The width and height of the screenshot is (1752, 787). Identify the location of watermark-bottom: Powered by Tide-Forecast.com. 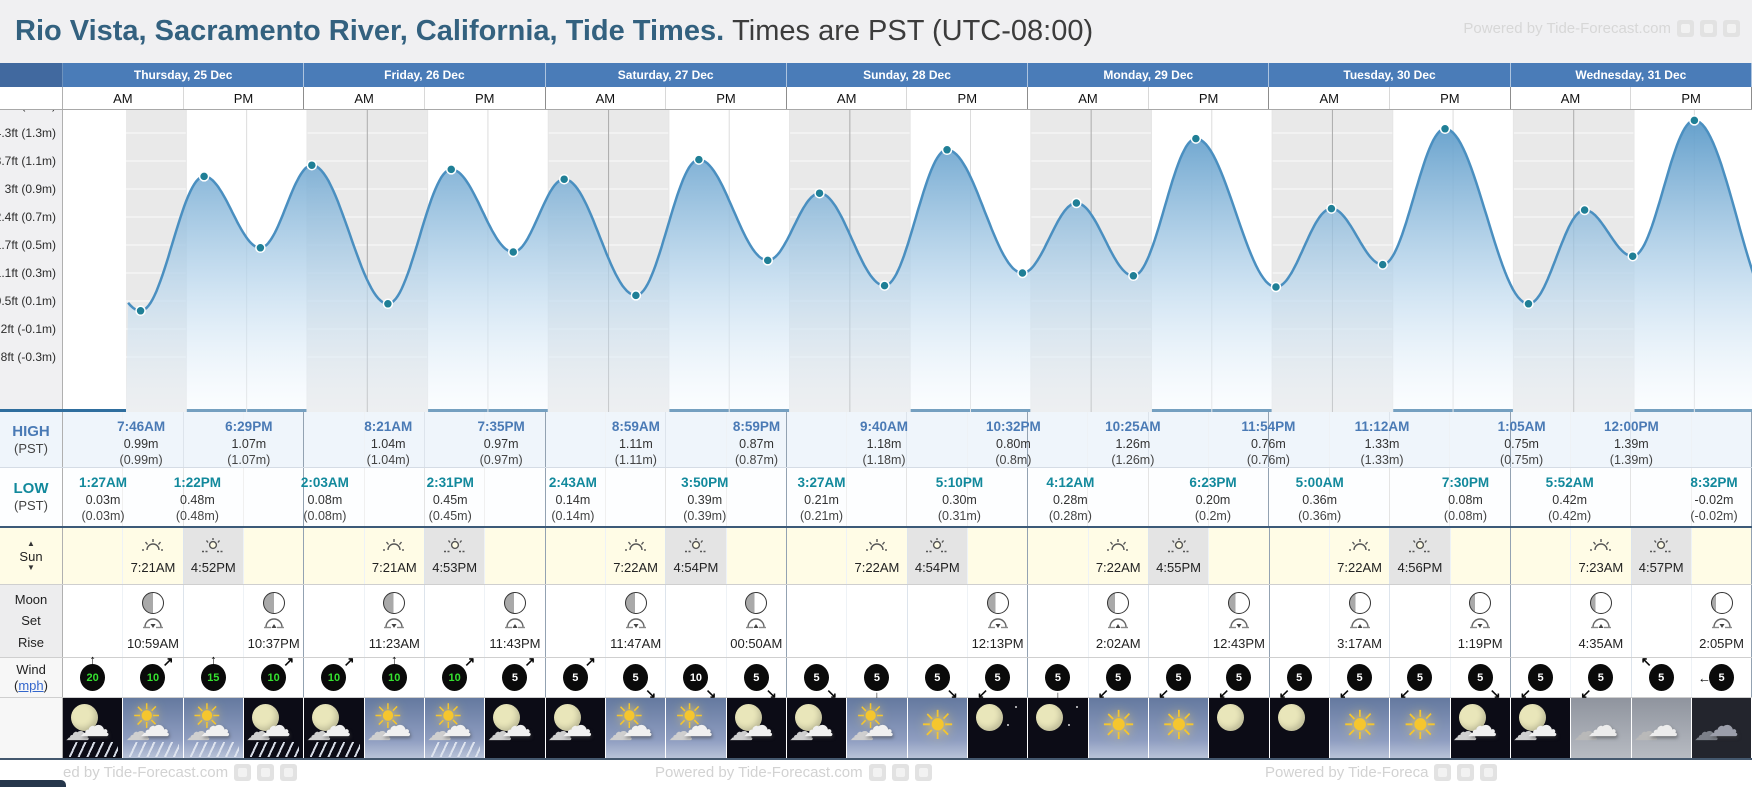
(793, 772).